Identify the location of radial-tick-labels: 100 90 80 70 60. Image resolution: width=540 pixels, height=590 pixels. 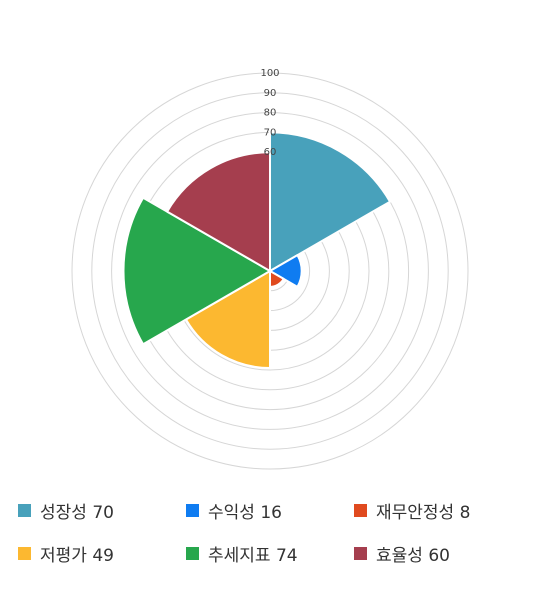
(269, 113).